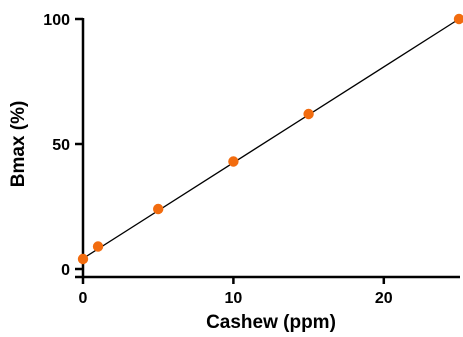  I want to click on y-tick-label: 0, so click(65, 270).